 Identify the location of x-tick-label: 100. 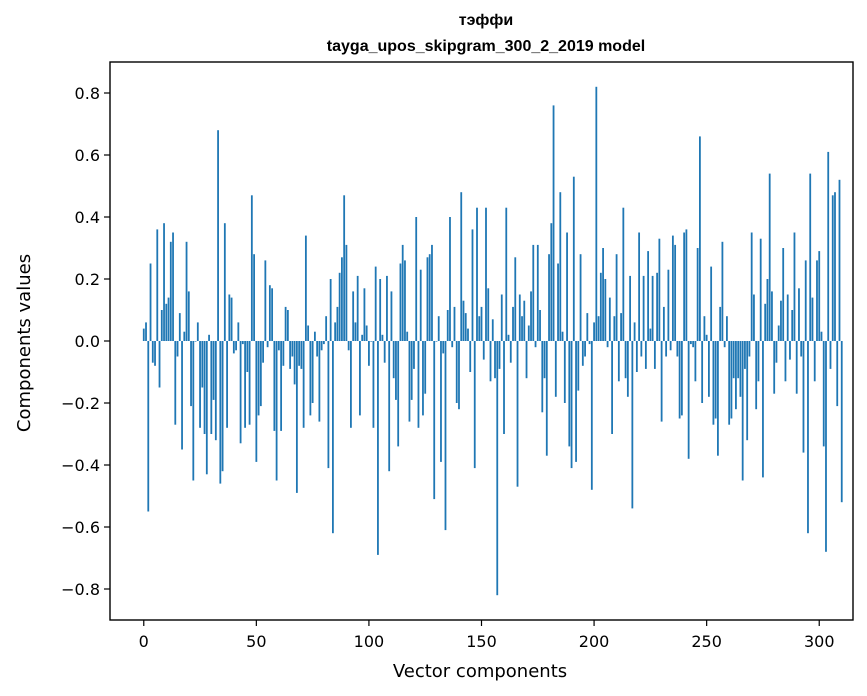
(369, 641).